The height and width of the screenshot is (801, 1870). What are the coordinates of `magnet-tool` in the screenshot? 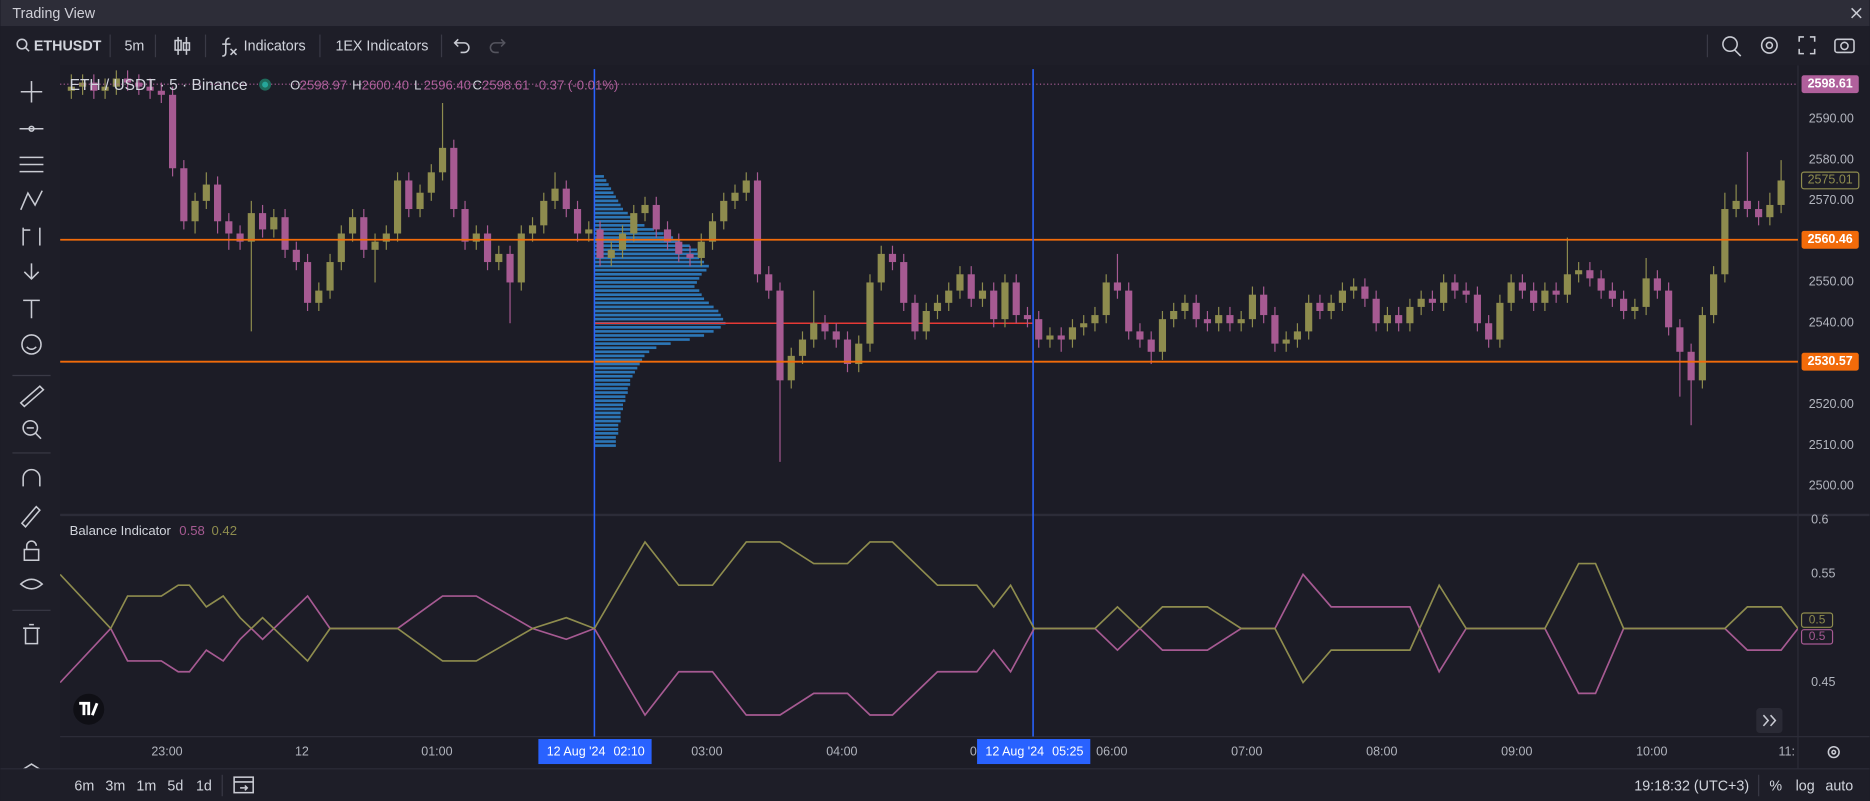 It's located at (31, 477).